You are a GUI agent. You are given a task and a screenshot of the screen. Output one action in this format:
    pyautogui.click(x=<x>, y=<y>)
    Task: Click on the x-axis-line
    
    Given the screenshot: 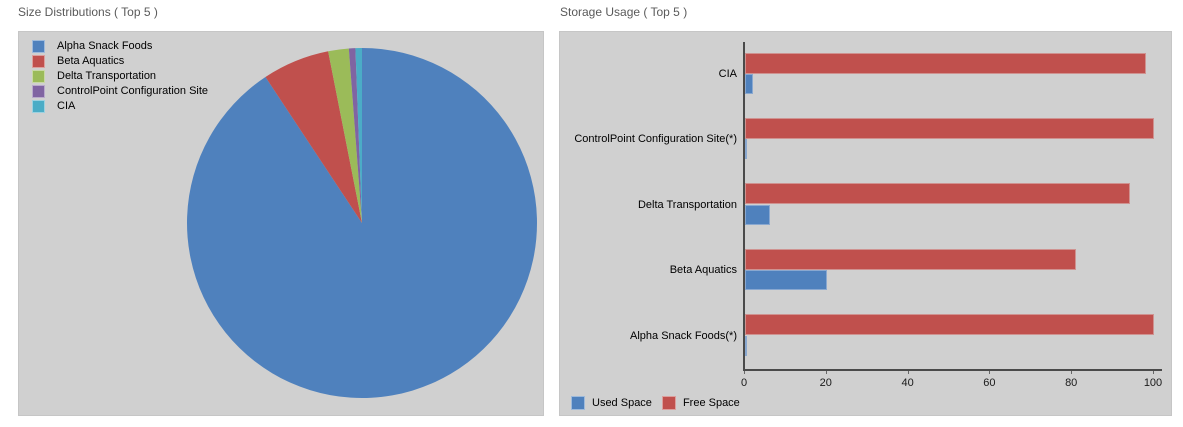 What is the action you would take?
    pyautogui.click(x=952, y=370)
    